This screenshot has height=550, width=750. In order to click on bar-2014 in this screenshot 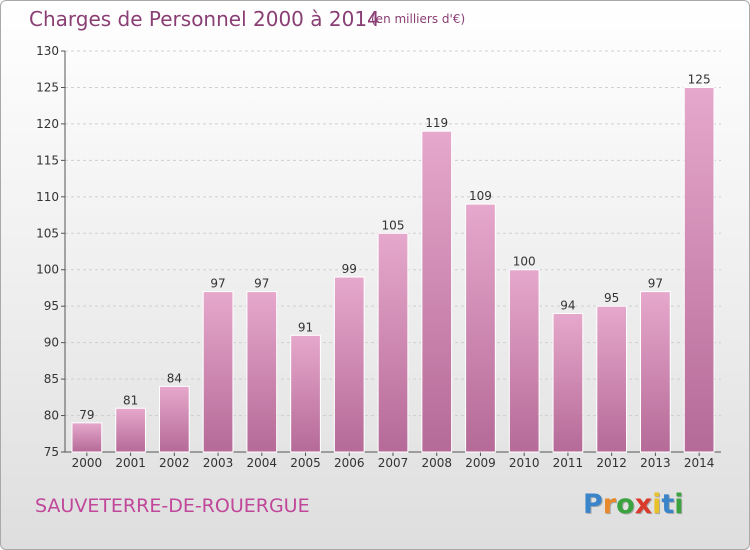, I will do `click(699, 269)`.